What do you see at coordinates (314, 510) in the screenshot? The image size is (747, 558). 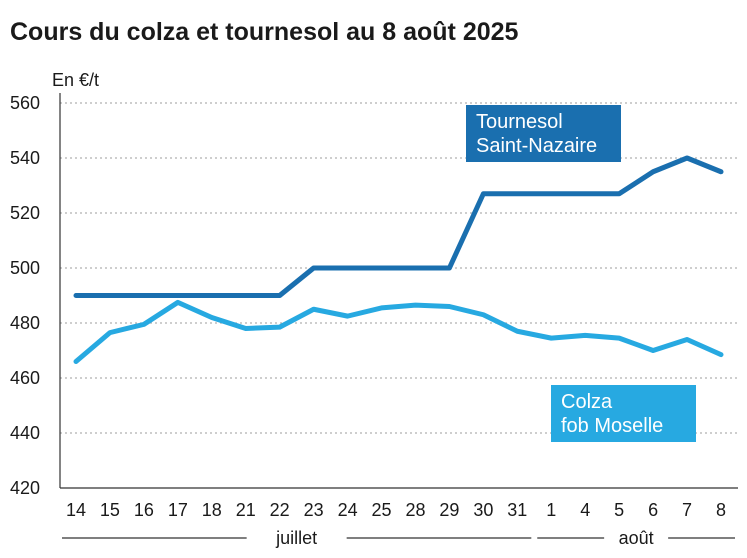 I see `x-tick-label-23: 23` at bounding box center [314, 510].